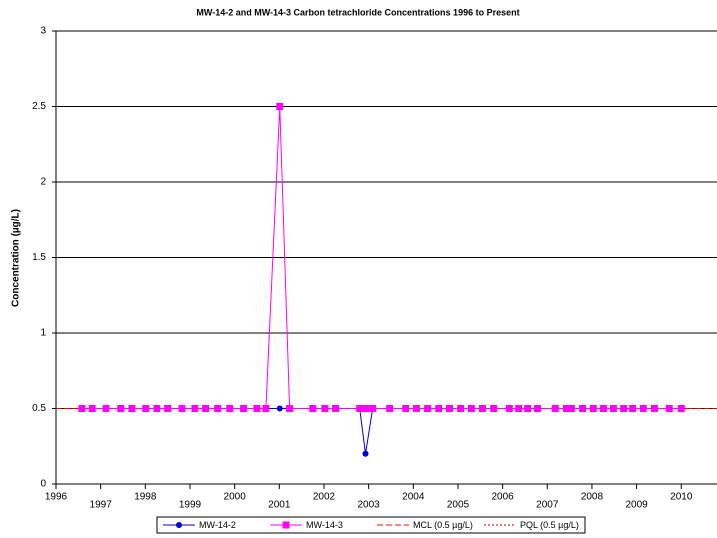 Image resolution: width=717 pixels, height=538 pixels. I want to click on y-tick-label: 0.5, so click(39, 408).